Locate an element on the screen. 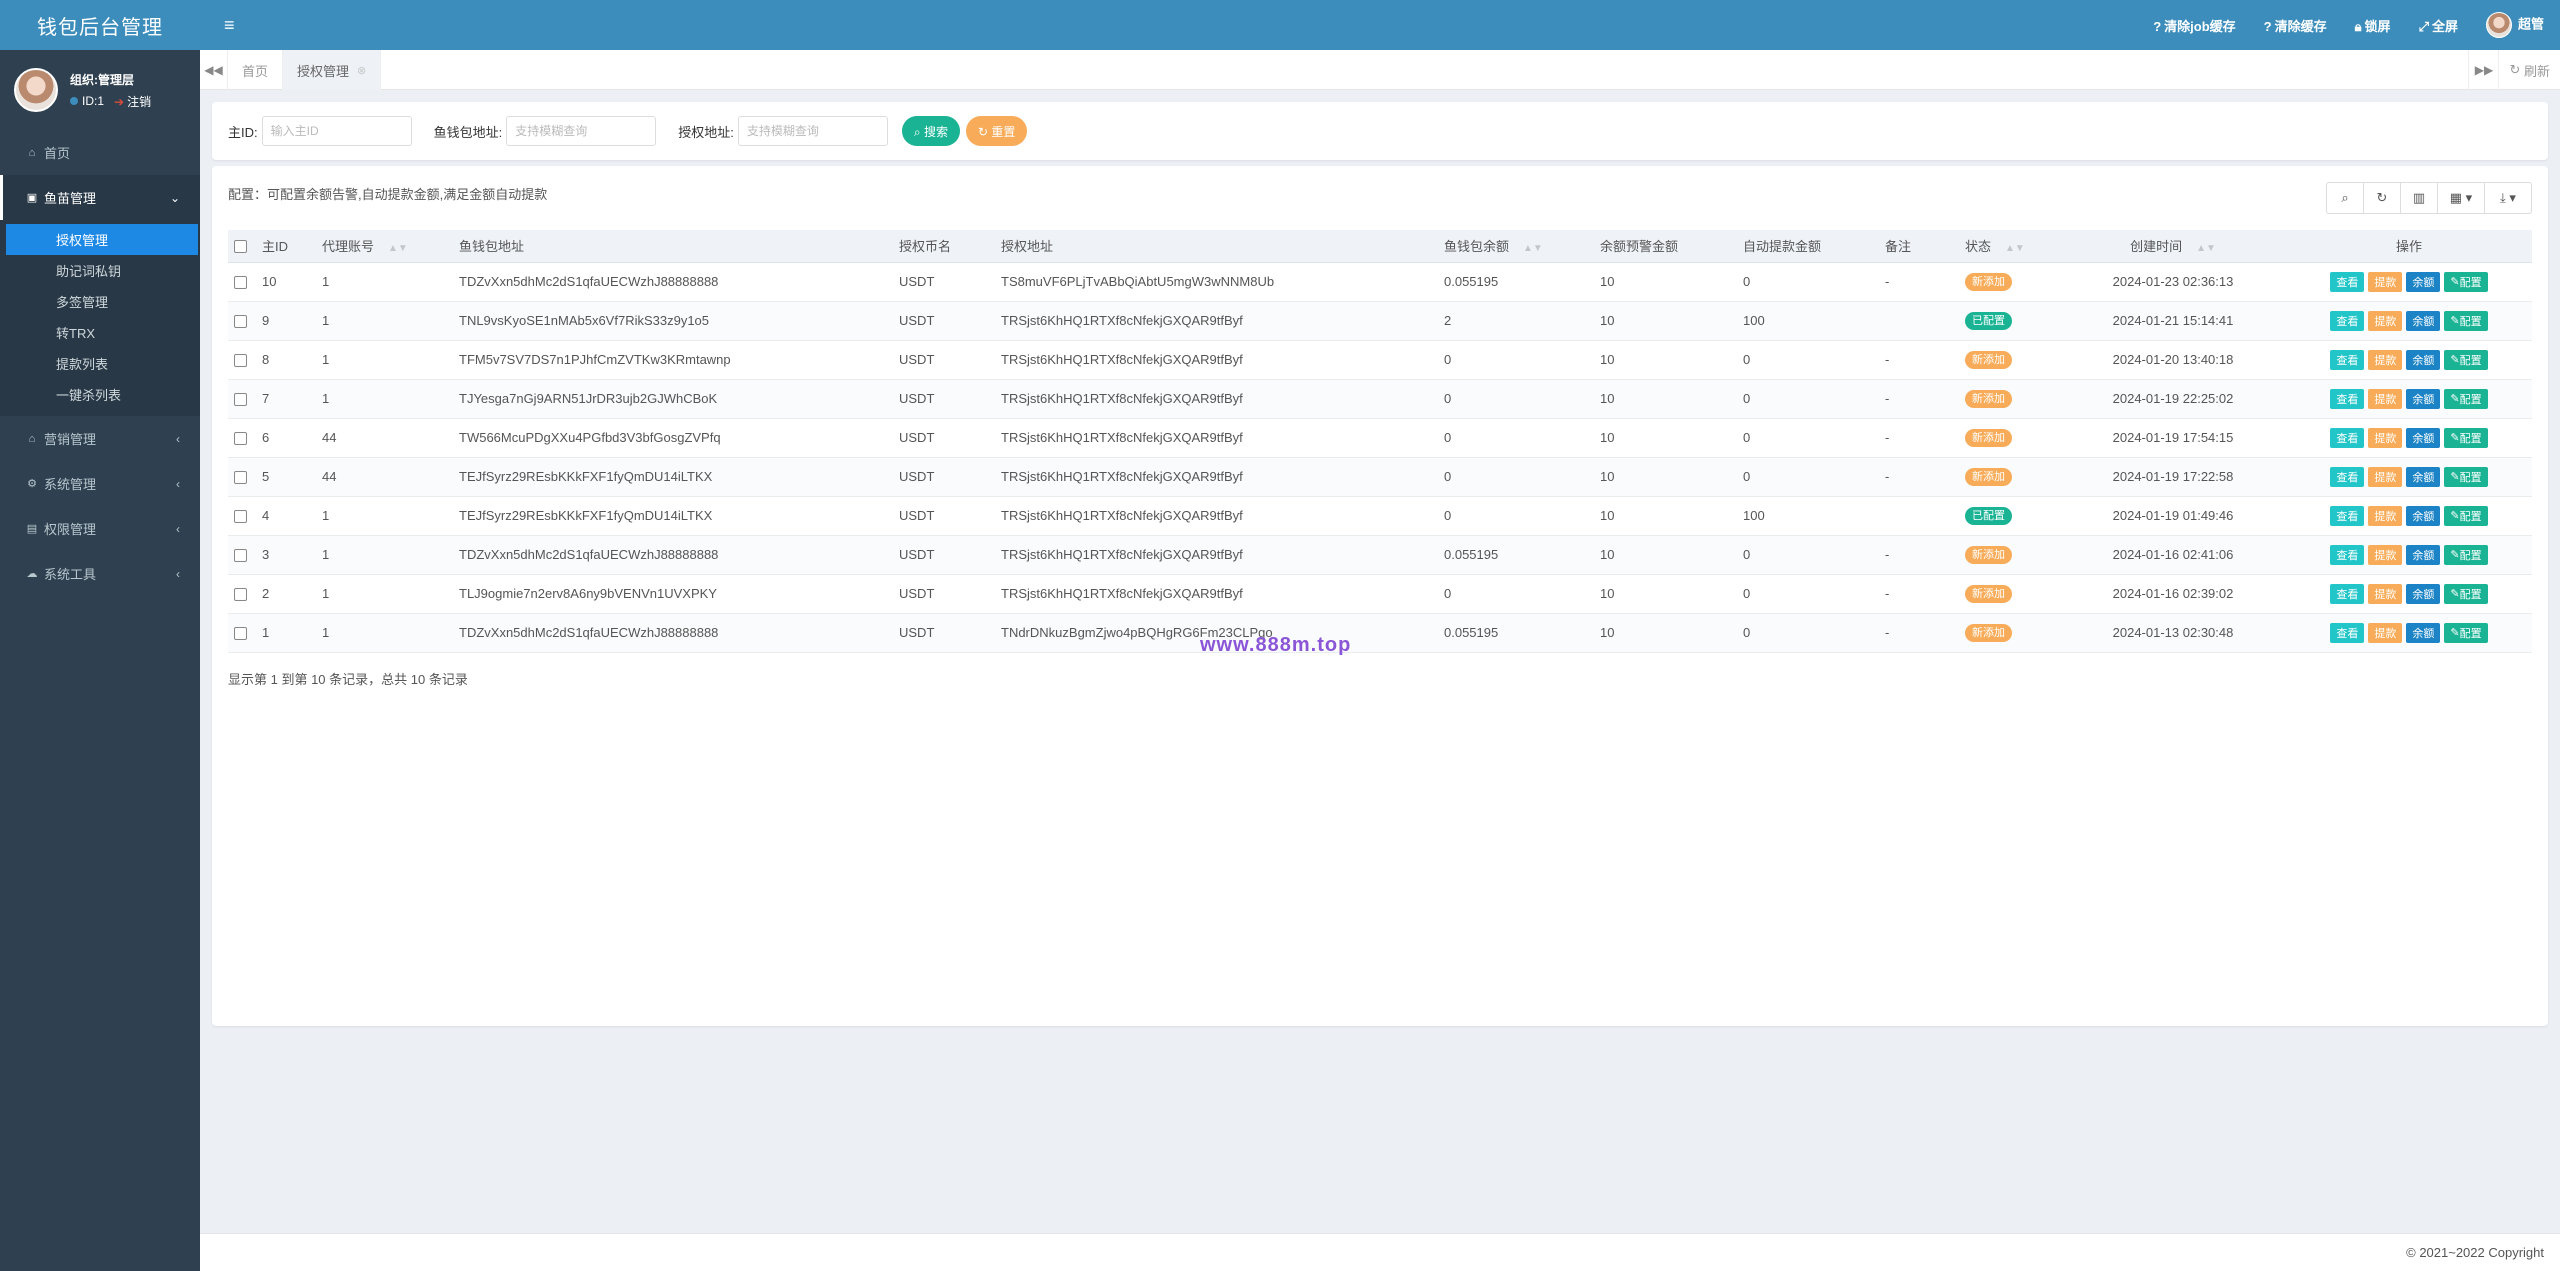 This screenshot has width=2560, height=1271. header-created-time: 创建时间 ▲▼ is located at coordinates (2173, 246).